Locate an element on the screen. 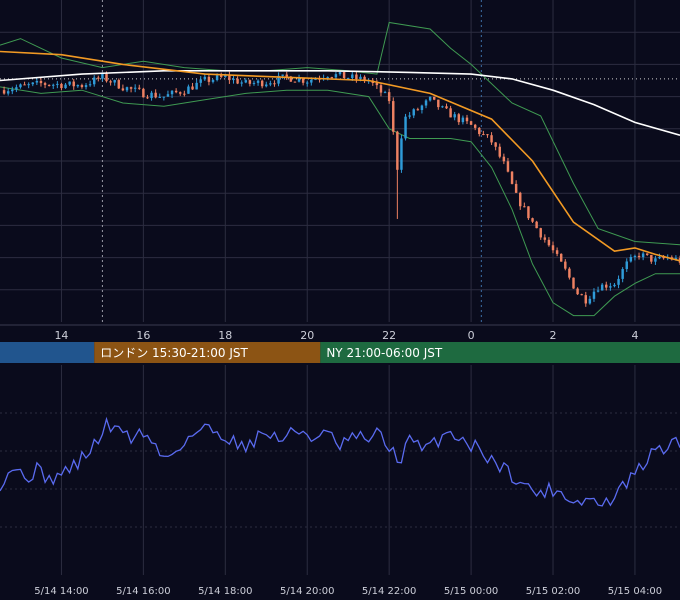 The height and width of the screenshot is (600, 680). price-x-tick-label: 14 is located at coordinates (61, 335).